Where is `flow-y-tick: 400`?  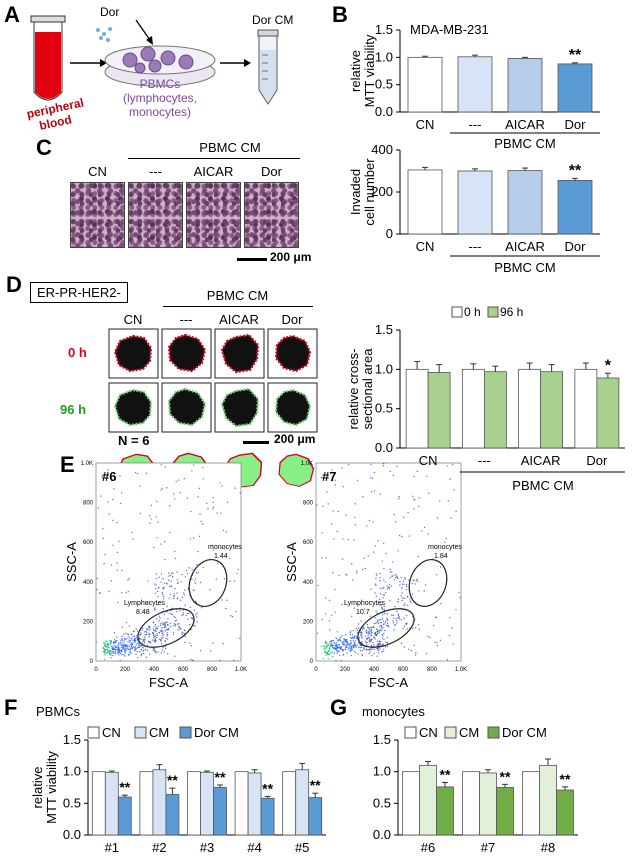
flow-y-tick: 400 is located at coordinates (308, 583).